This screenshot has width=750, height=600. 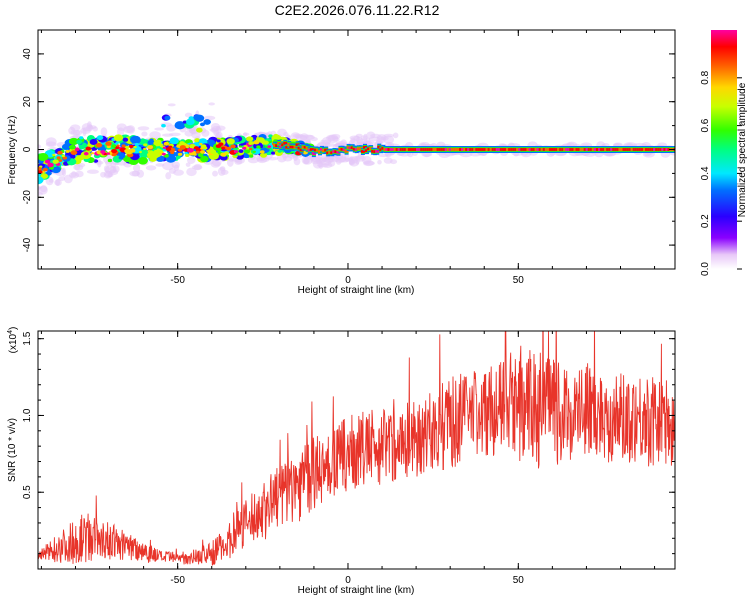 What do you see at coordinates (519, 280) in the screenshot?
I see `x-tick-label: 50` at bounding box center [519, 280].